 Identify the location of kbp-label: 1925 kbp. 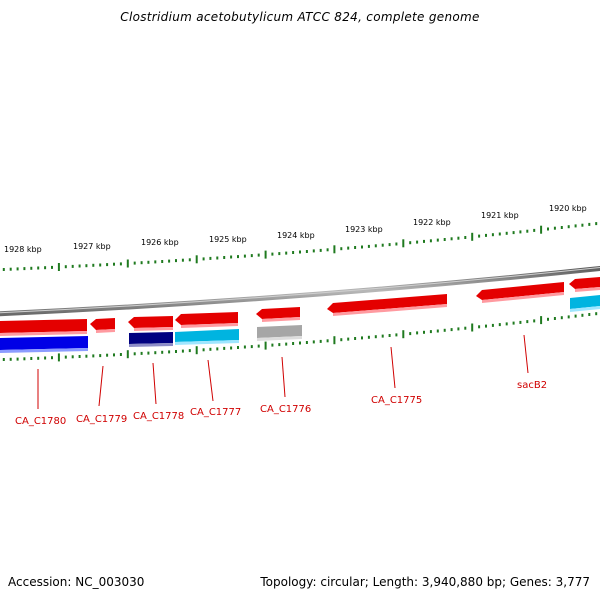
(228, 239).